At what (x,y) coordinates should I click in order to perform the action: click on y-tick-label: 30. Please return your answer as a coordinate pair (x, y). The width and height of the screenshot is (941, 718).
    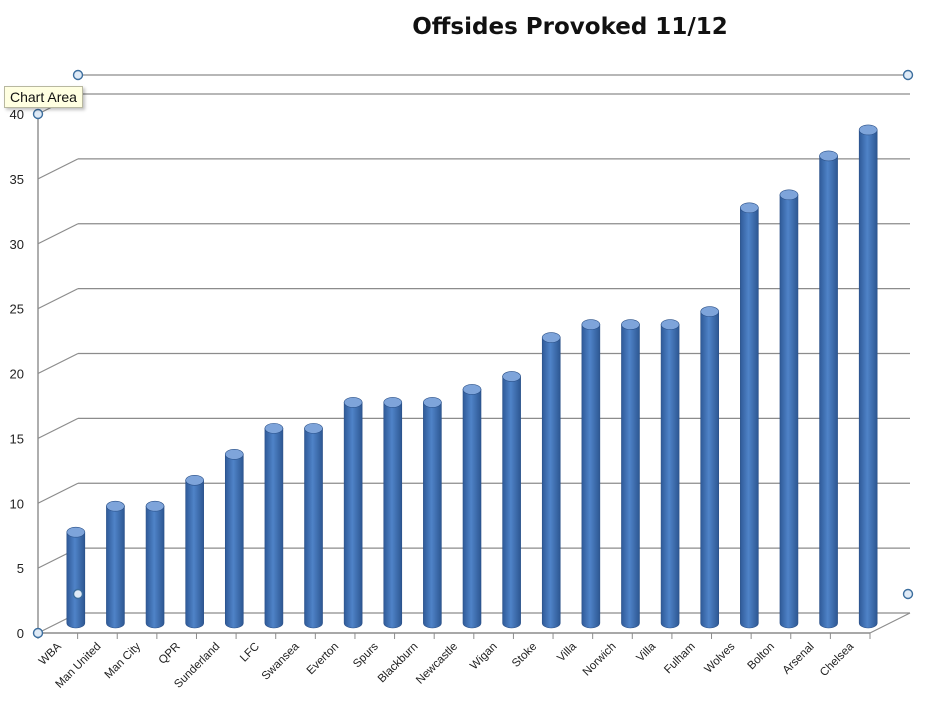
    Looking at the image, I should click on (17, 244).